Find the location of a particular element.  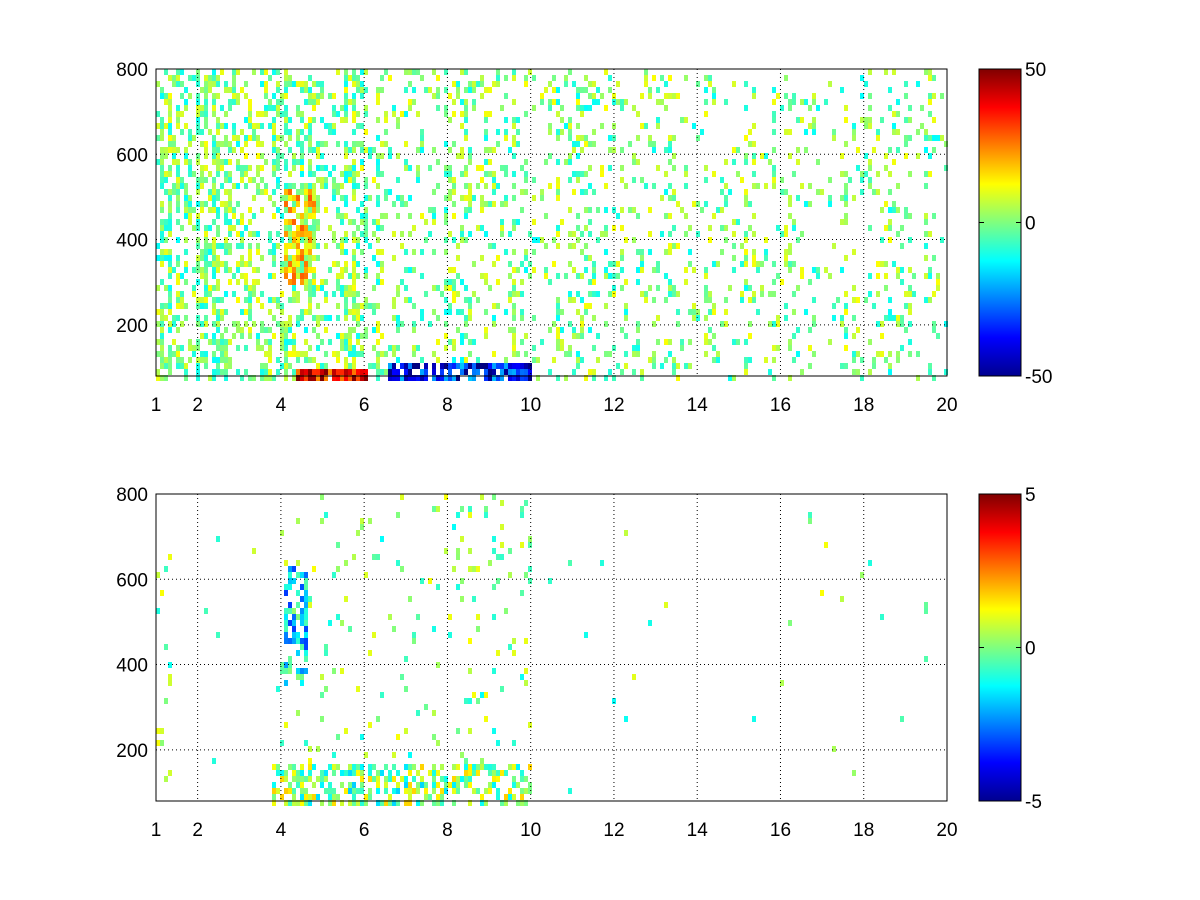

y-tick-label: 800 is located at coordinates (132, 70).